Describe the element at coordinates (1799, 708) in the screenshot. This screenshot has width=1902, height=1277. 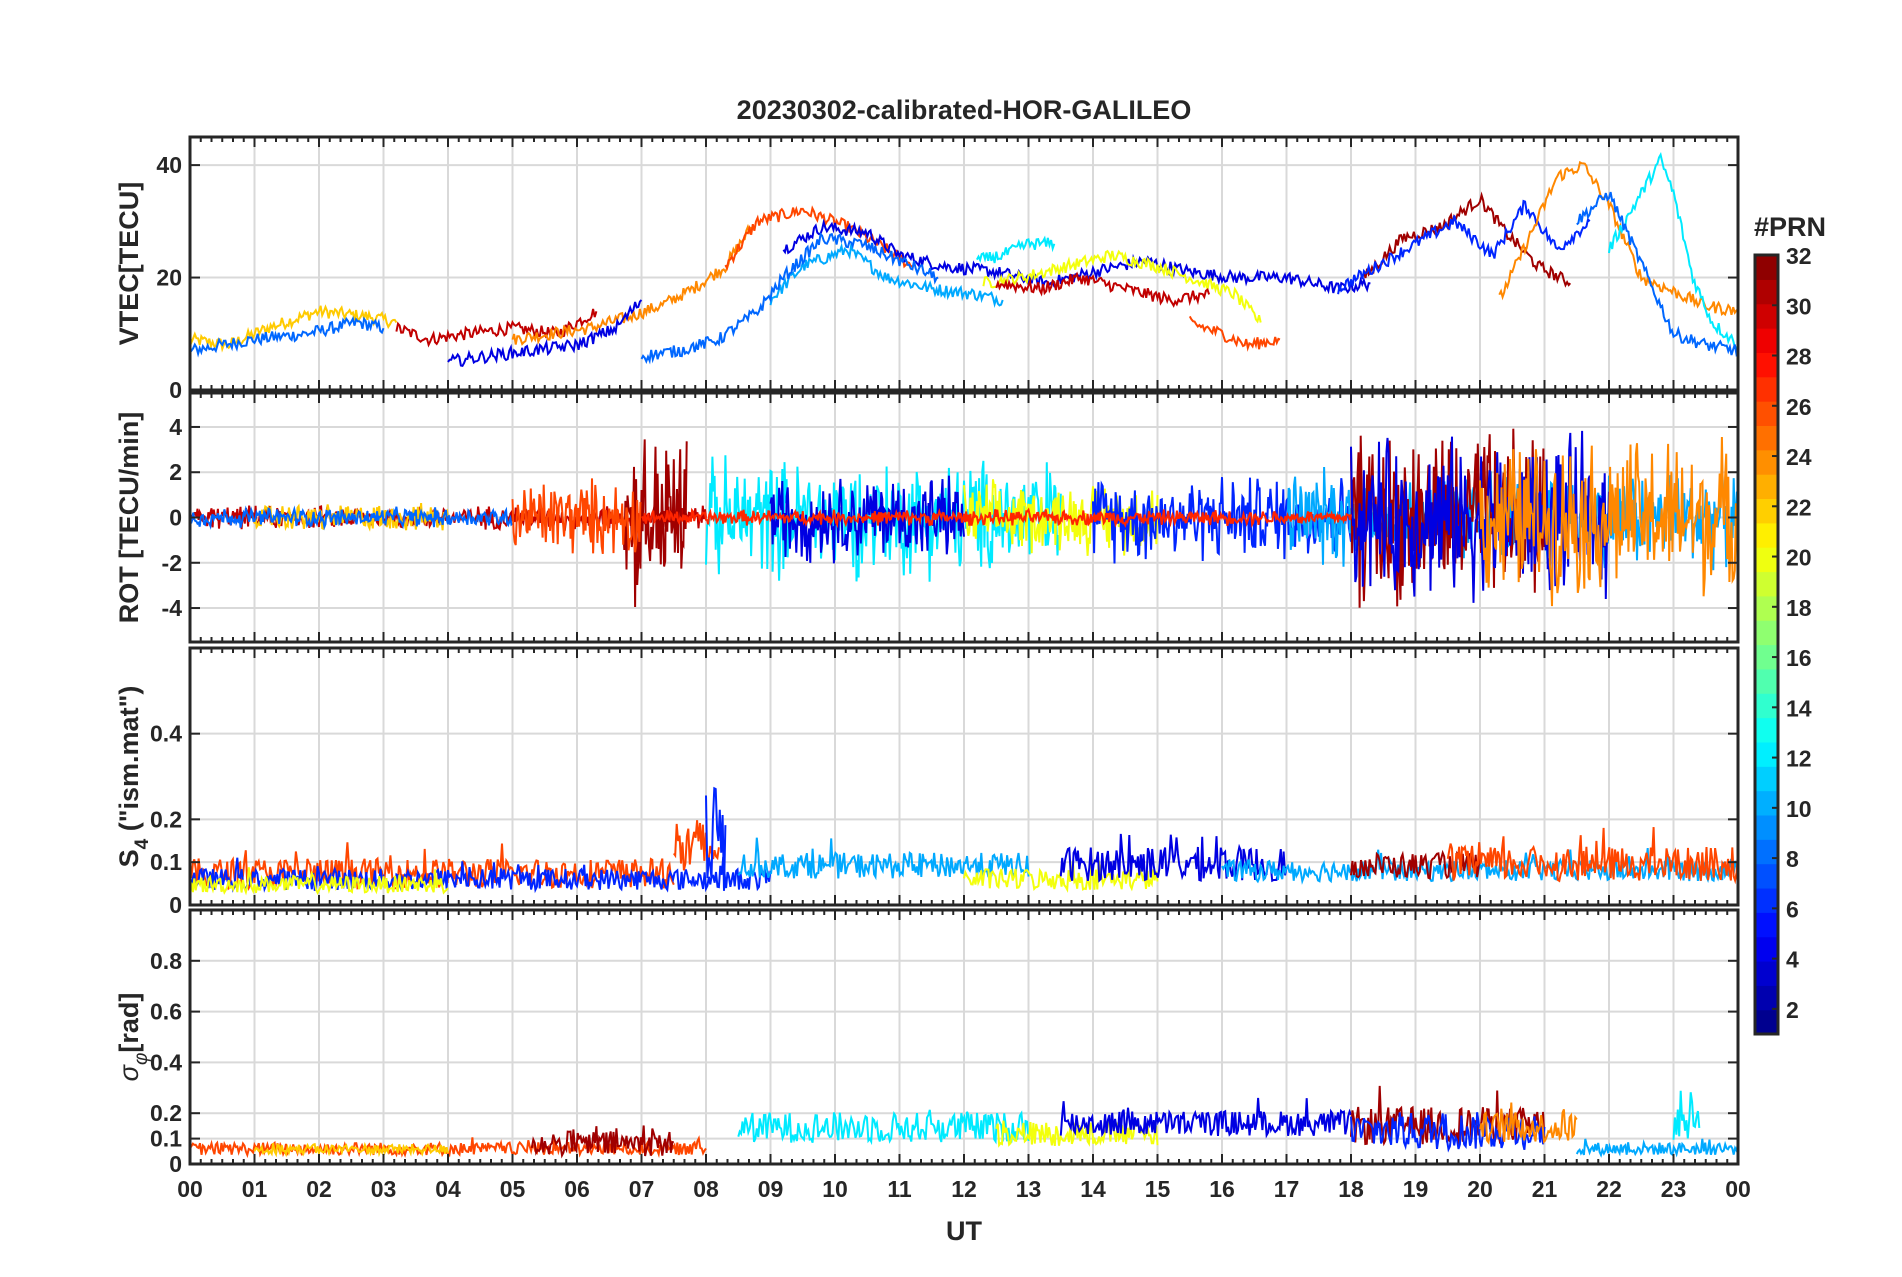
I see `colorbar-tick-label: 14` at that location.